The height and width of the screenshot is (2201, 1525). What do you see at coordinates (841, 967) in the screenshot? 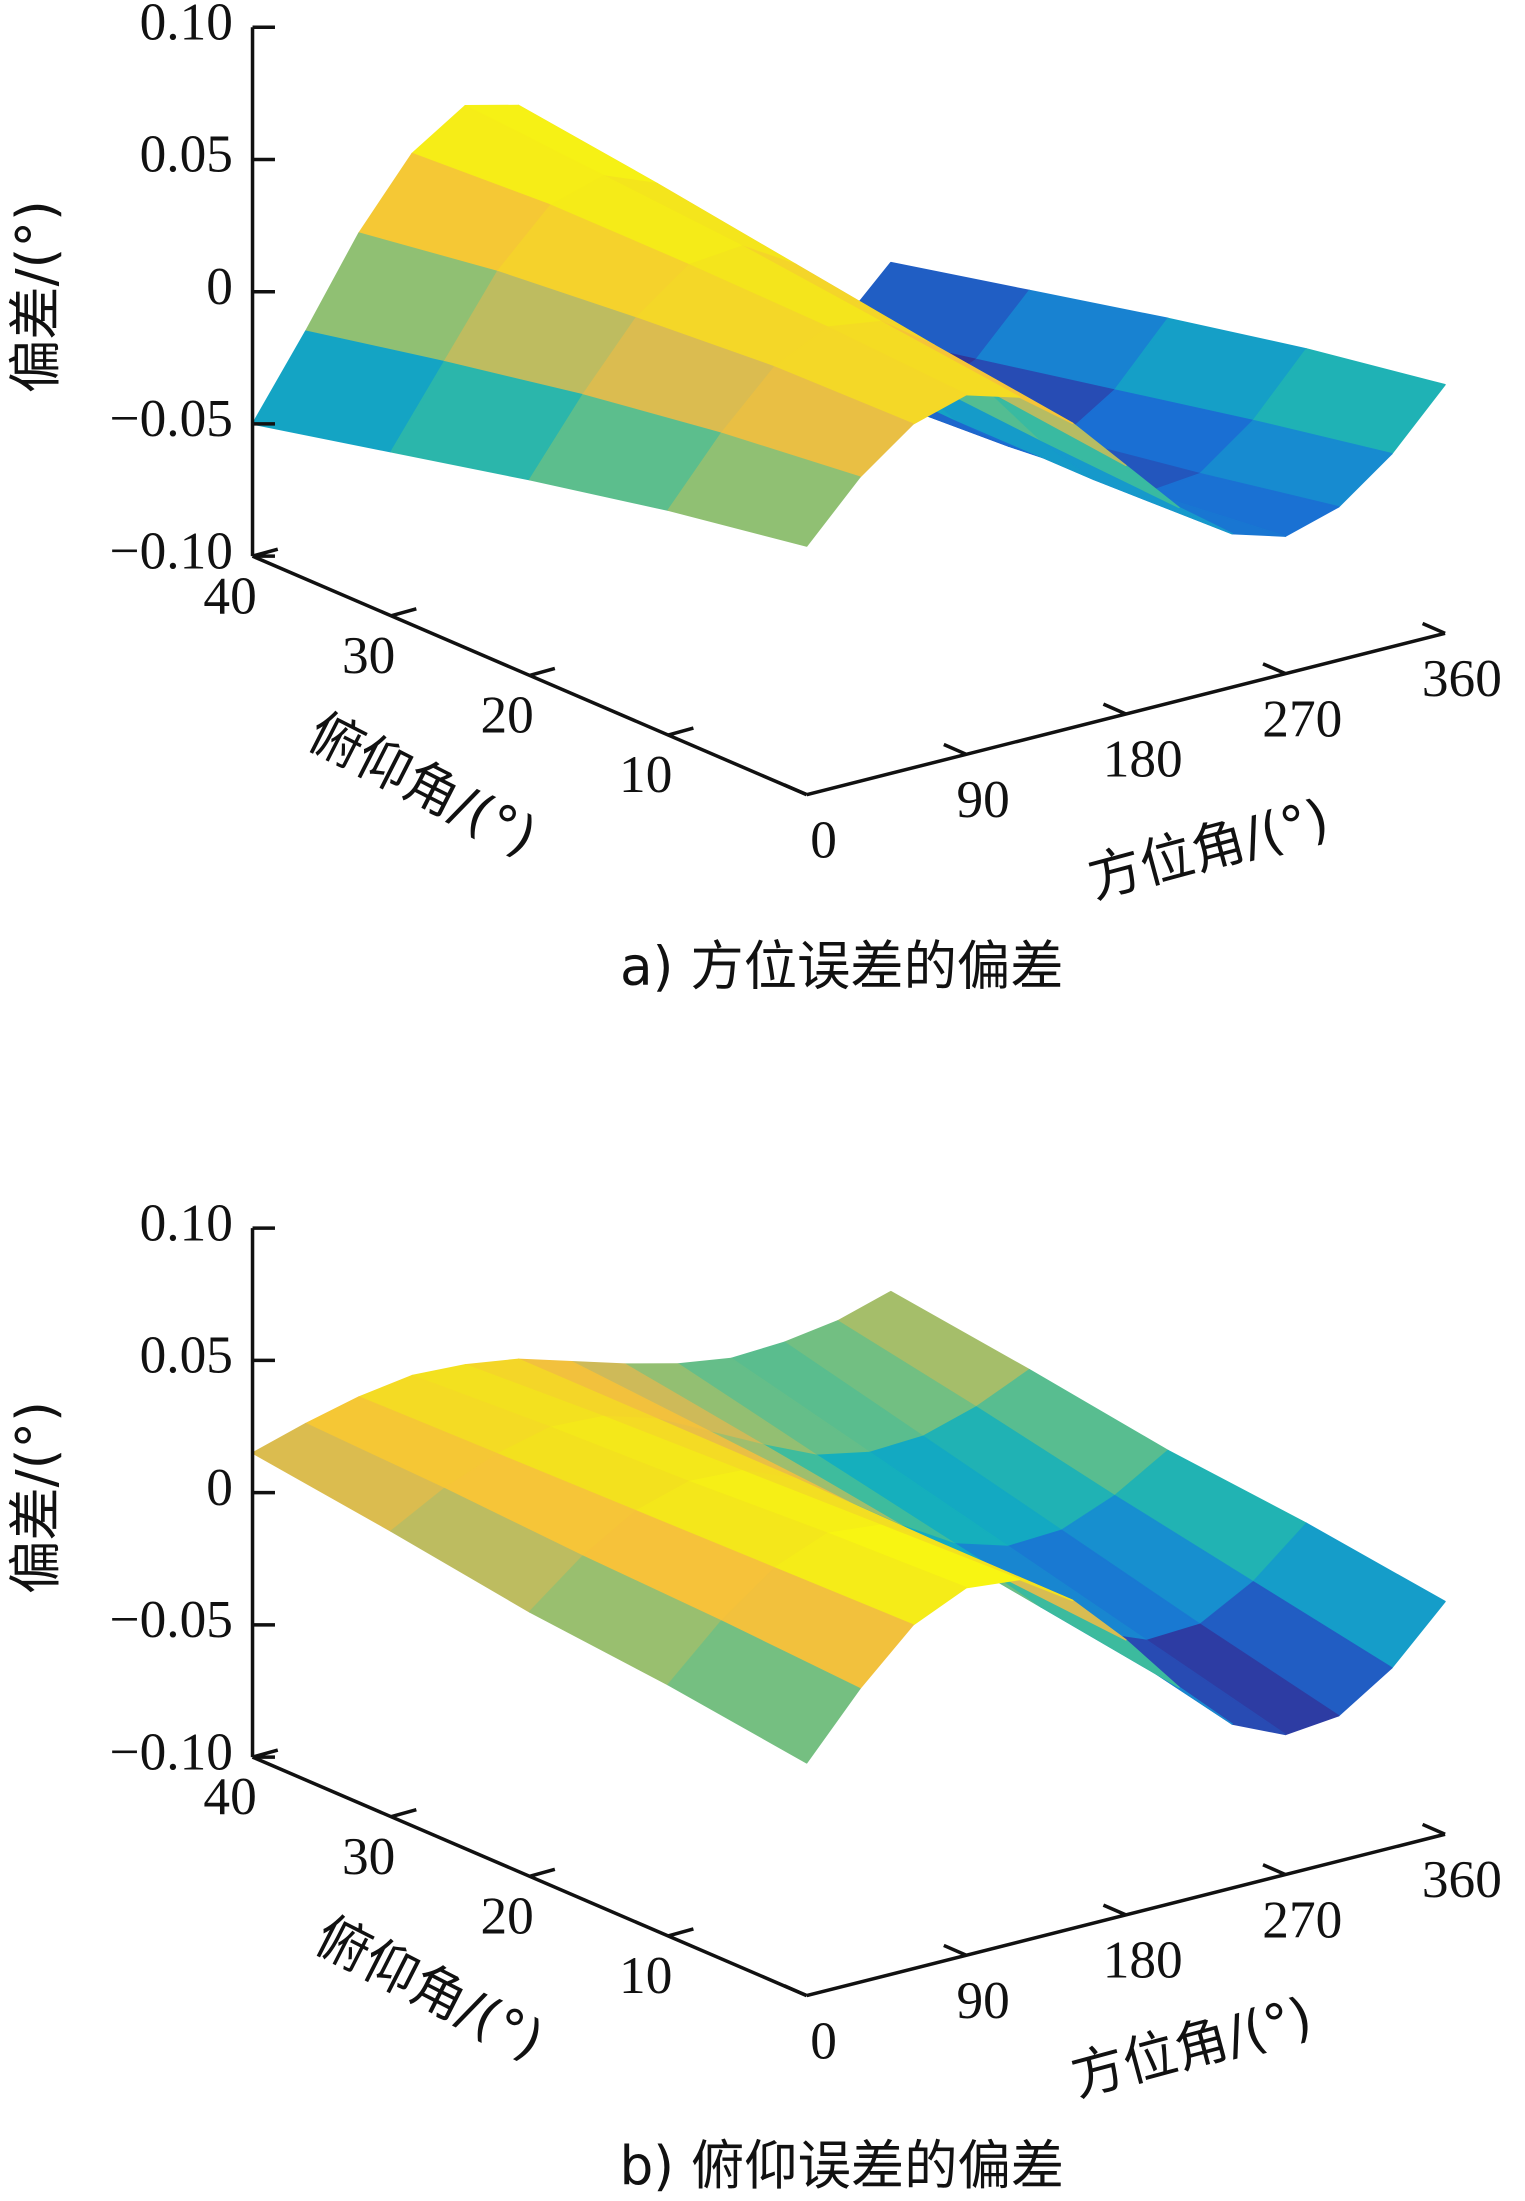
I see `caption: a) 方位误差的偏差` at bounding box center [841, 967].